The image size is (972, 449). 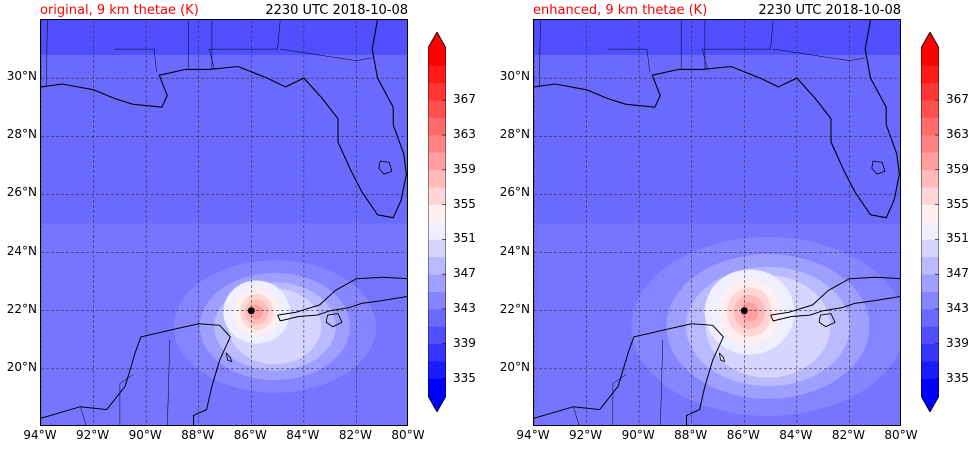 I want to click on colorbar-extend-high, so click(x=930, y=40).